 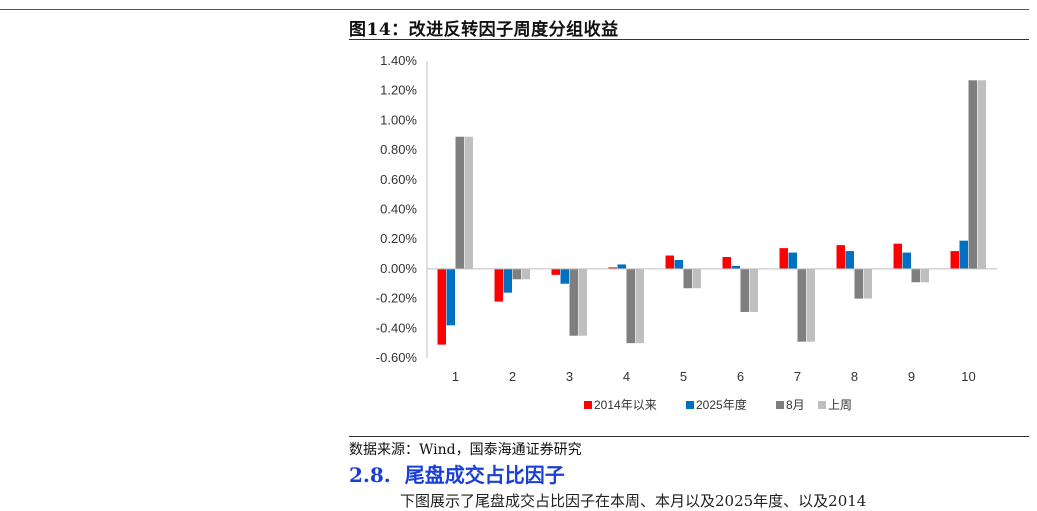 What do you see at coordinates (797, 376) in the screenshot?
I see `x-tick-label: 7` at bounding box center [797, 376].